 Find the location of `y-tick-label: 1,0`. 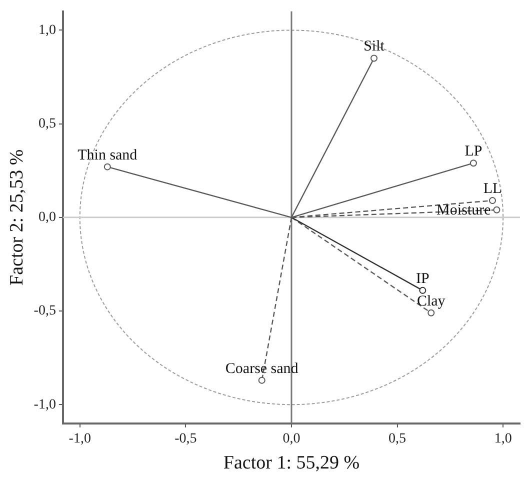

y-tick-label: 1,0 is located at coordinates (47, 30).